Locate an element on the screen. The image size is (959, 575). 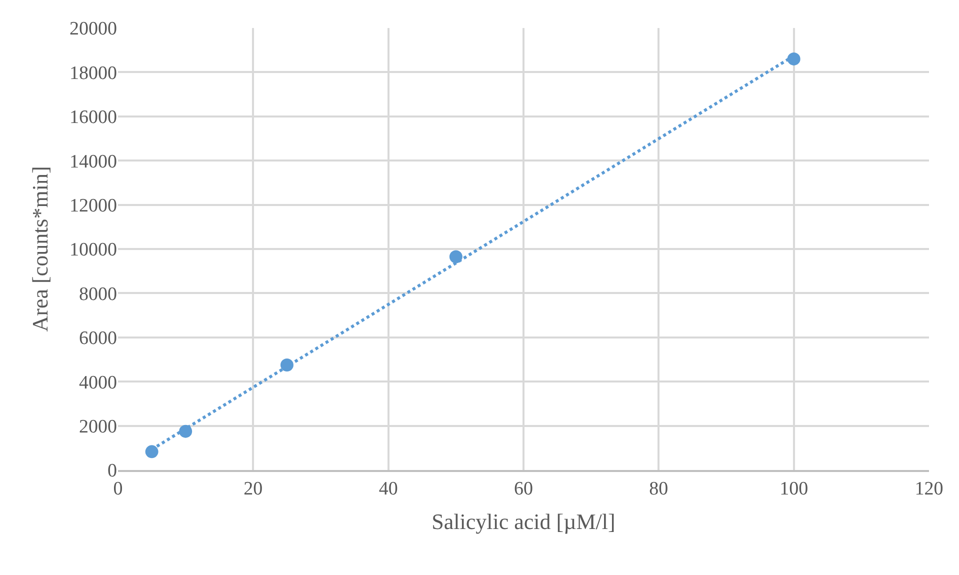
y-tick-label: 4000 is located at coordinates (98, 383).